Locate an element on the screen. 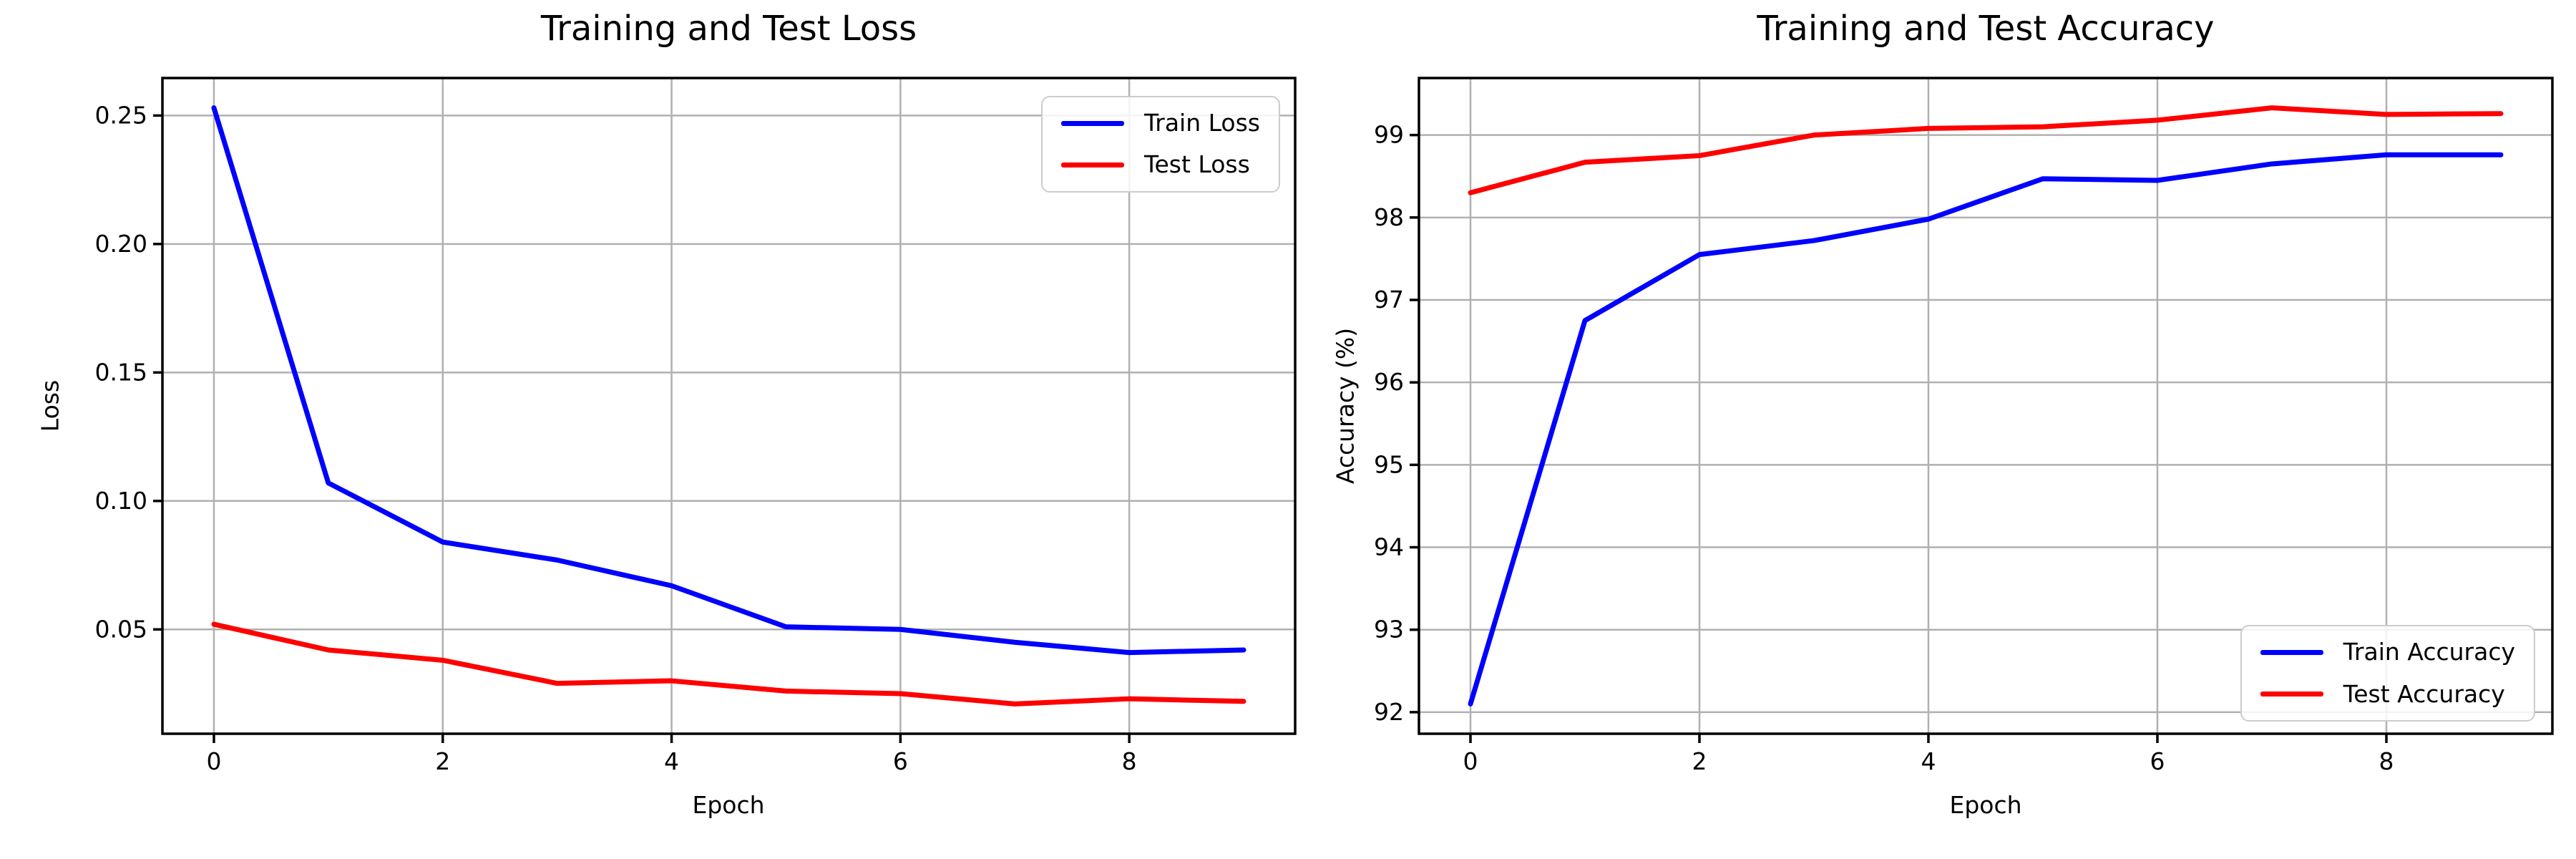 This screenshot has height=859, width=2576. y-tick-label: 0.20 is located at coordinates (121, 244).